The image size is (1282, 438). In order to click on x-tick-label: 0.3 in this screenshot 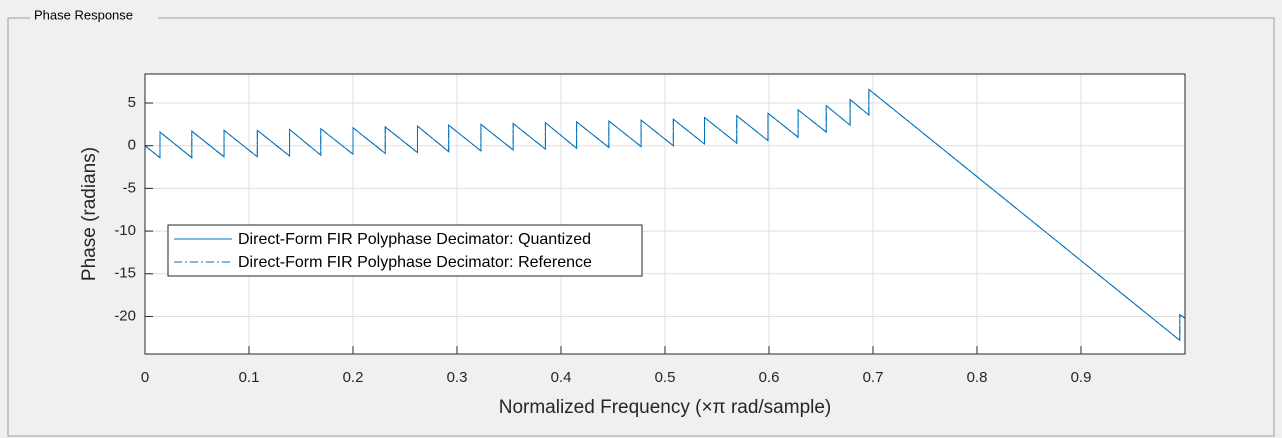, I will do `click(457, 377)`.